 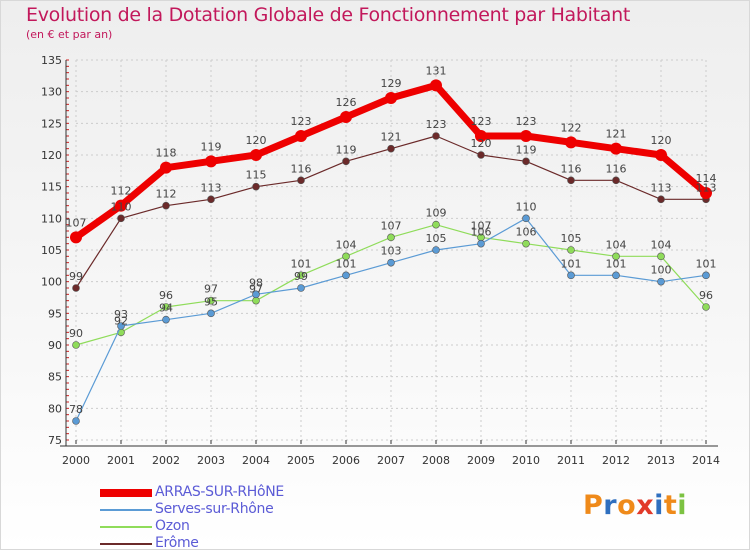 I want to click on y-tick-label: 125, so click(x=51, y=123).